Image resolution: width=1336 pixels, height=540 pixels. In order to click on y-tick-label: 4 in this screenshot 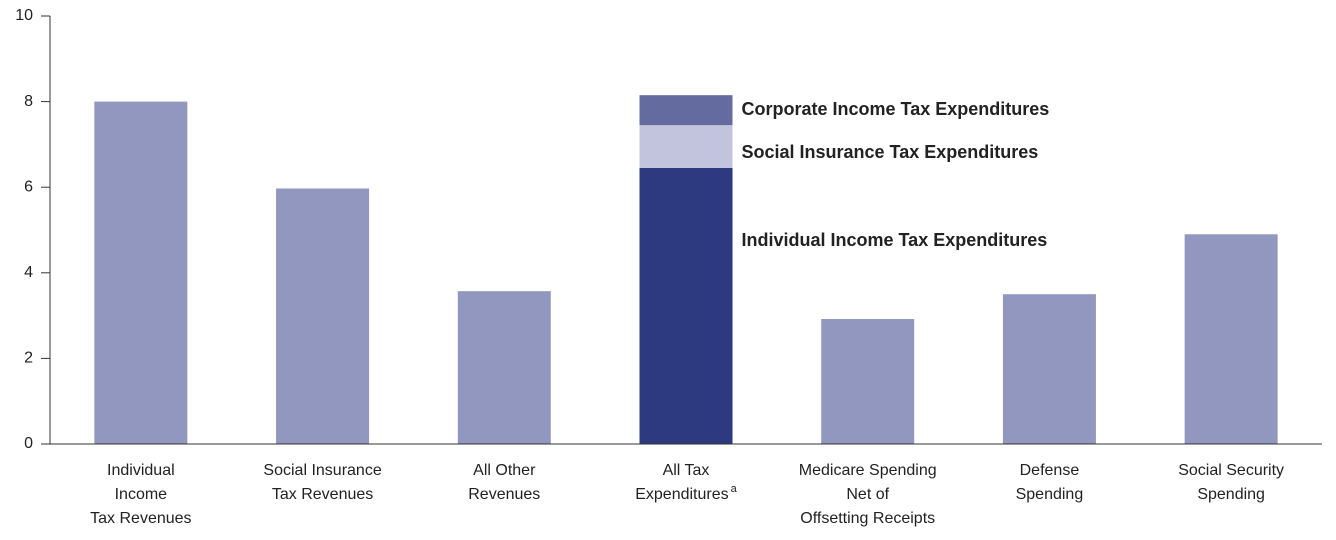, I will do `click(28, 272)`.